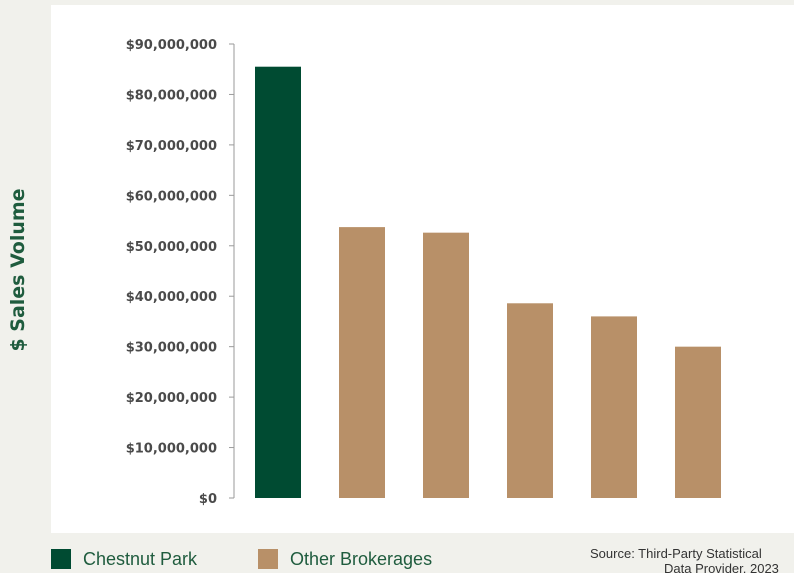 This screenshot has height=573, width=794. I want to click on y-tick-label: $40,000,000, so click(171, 297).